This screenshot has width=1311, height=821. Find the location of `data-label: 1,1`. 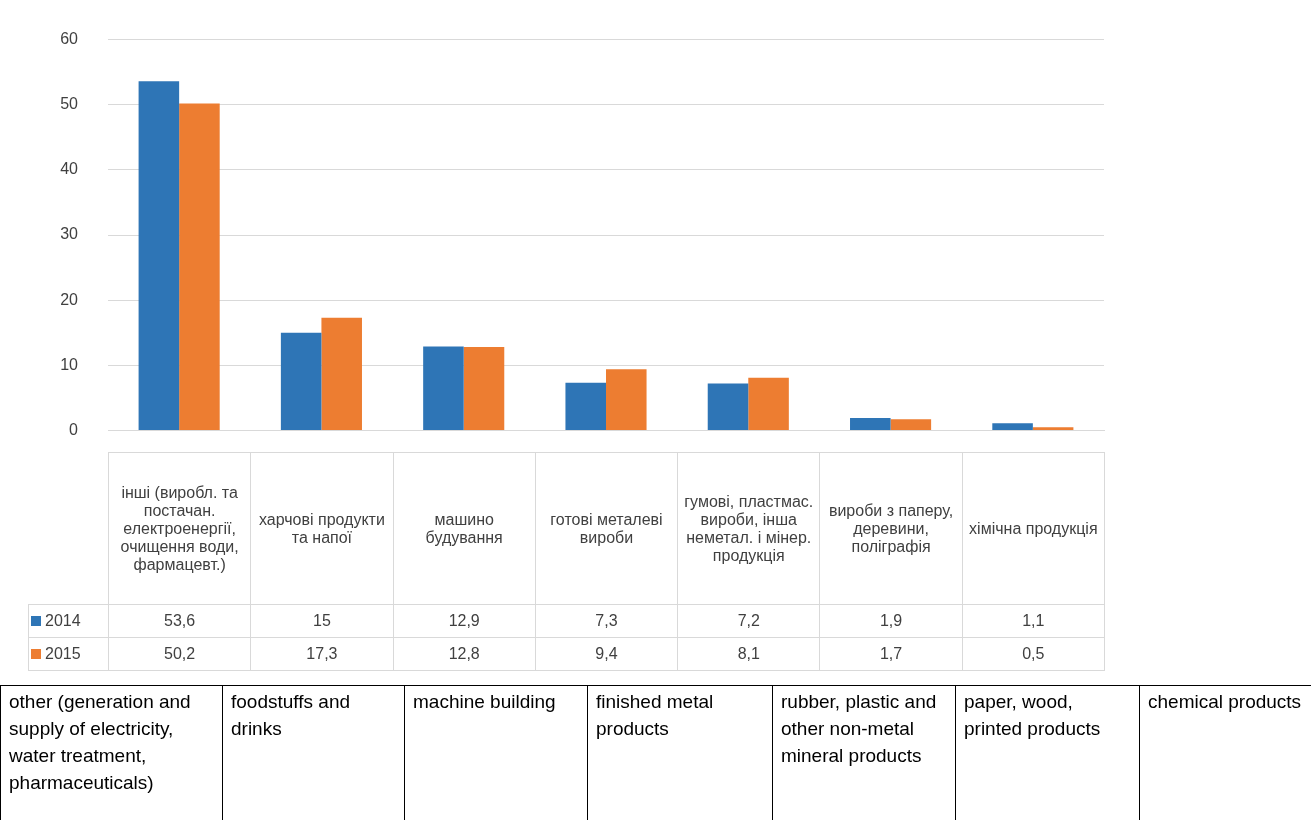

data-label: 1,1 is located at coordinates (1033, 621).